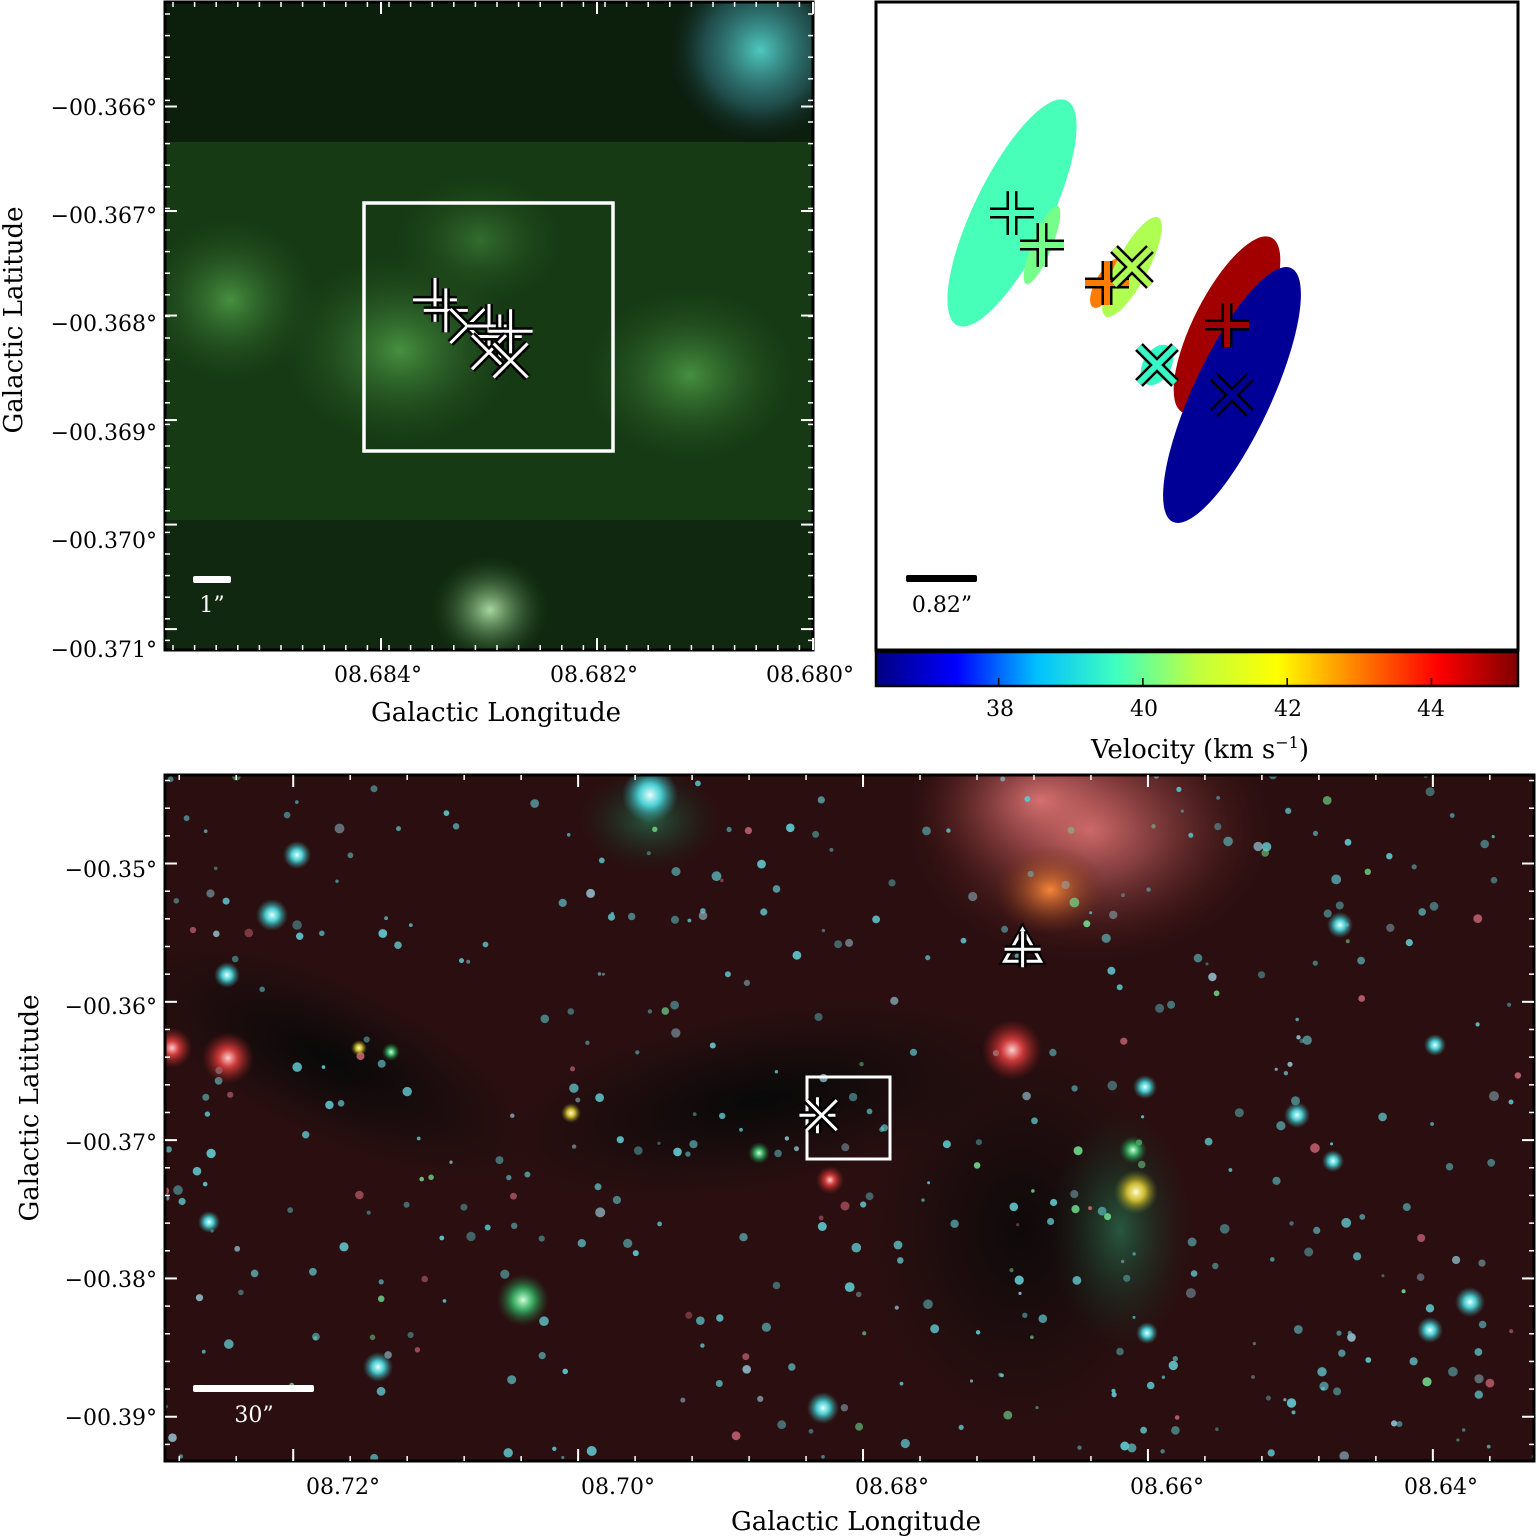 The image size is (1536, 1538). I want to click on colorbar-tick-label: 40, so click(1144, 709).